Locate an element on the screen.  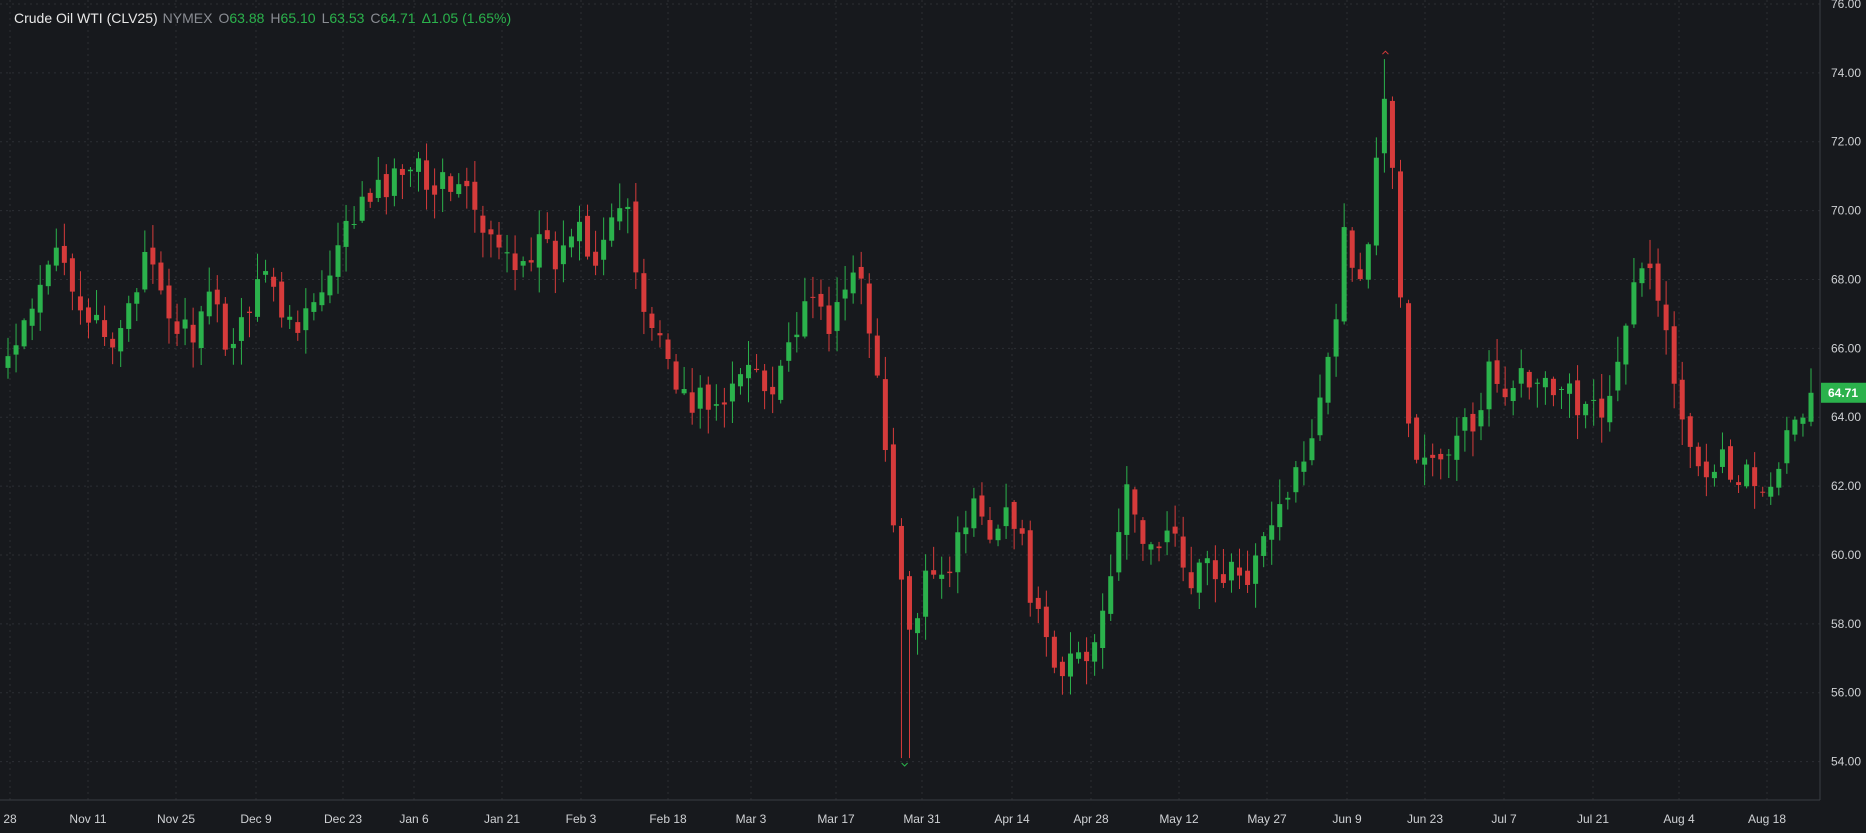
close-value: 64.71 is located at coordinates (398, 18).